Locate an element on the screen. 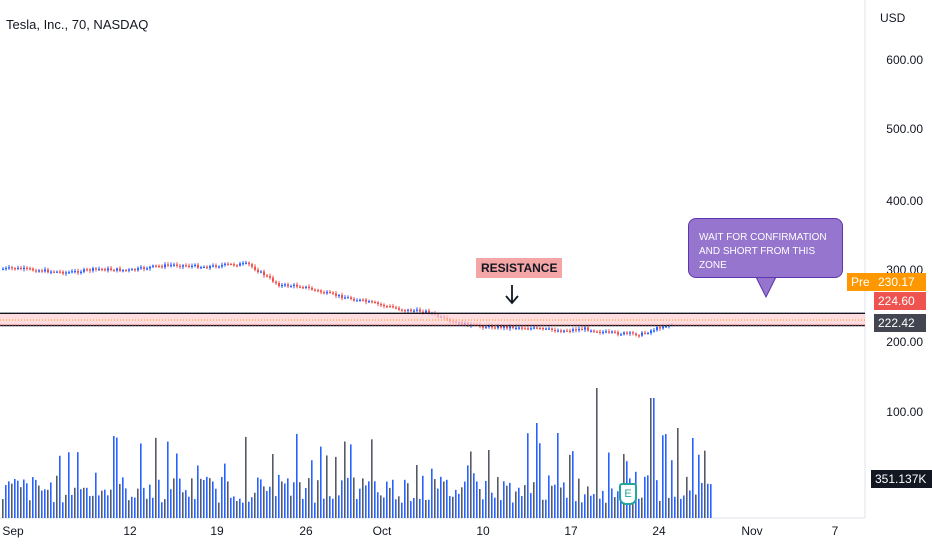 This screenshot has width=932, height=550. resistance-price-tag: 224.60 is located at coordinates (900, 301).